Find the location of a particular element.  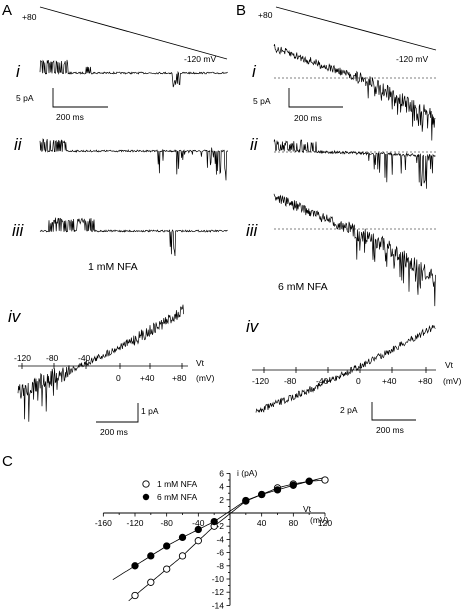

panel-a-drug-label: 1 mM NFA is located at coordinates (113, 267).